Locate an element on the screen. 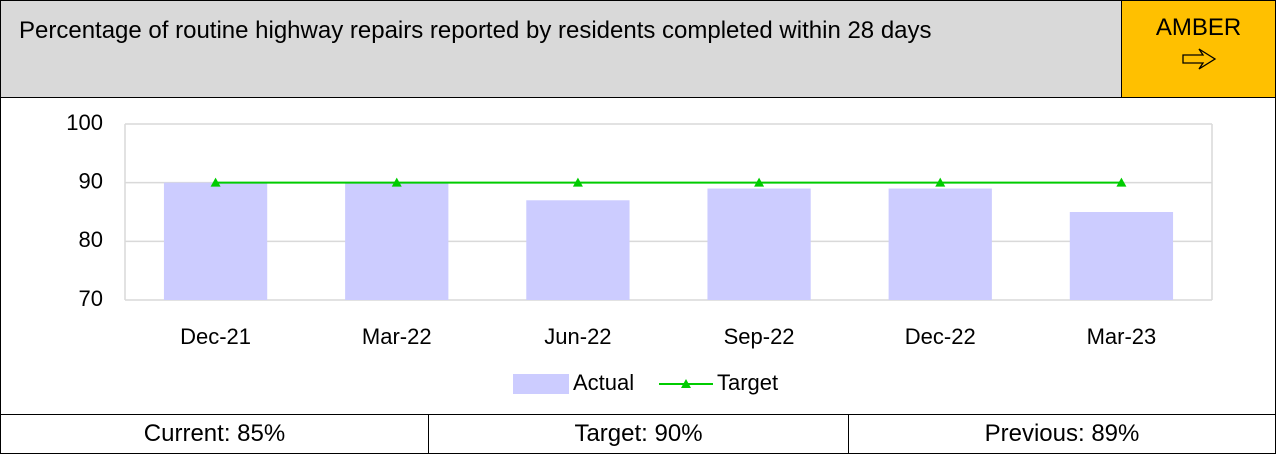 This screenshot has width=1276, height=454. x-tick-label: Dec-21 is located at coordinates (215, 336).